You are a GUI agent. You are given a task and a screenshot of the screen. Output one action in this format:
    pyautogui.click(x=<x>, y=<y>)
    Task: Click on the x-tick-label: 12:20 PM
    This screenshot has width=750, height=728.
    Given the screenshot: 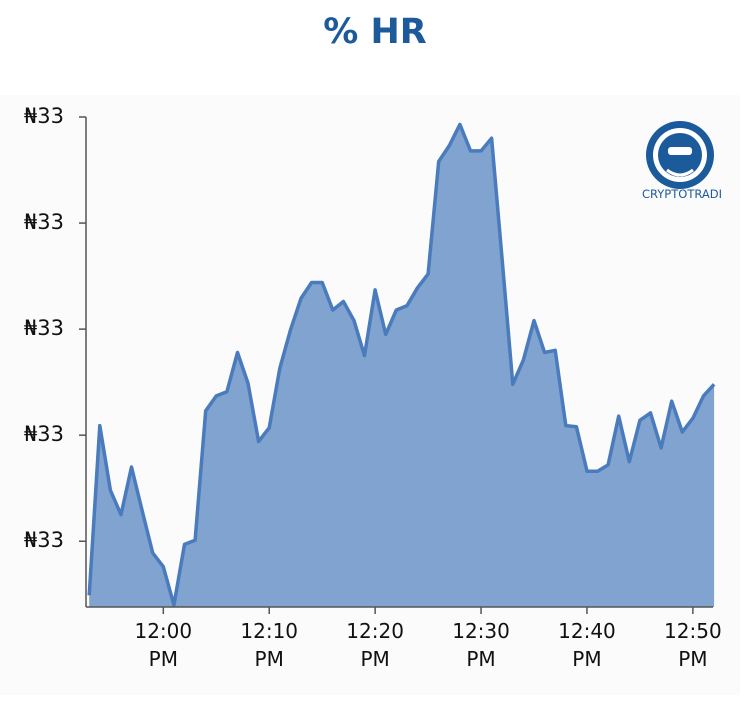 What is the action you would take?
    pyautogui.click(x=375, y=645)
    